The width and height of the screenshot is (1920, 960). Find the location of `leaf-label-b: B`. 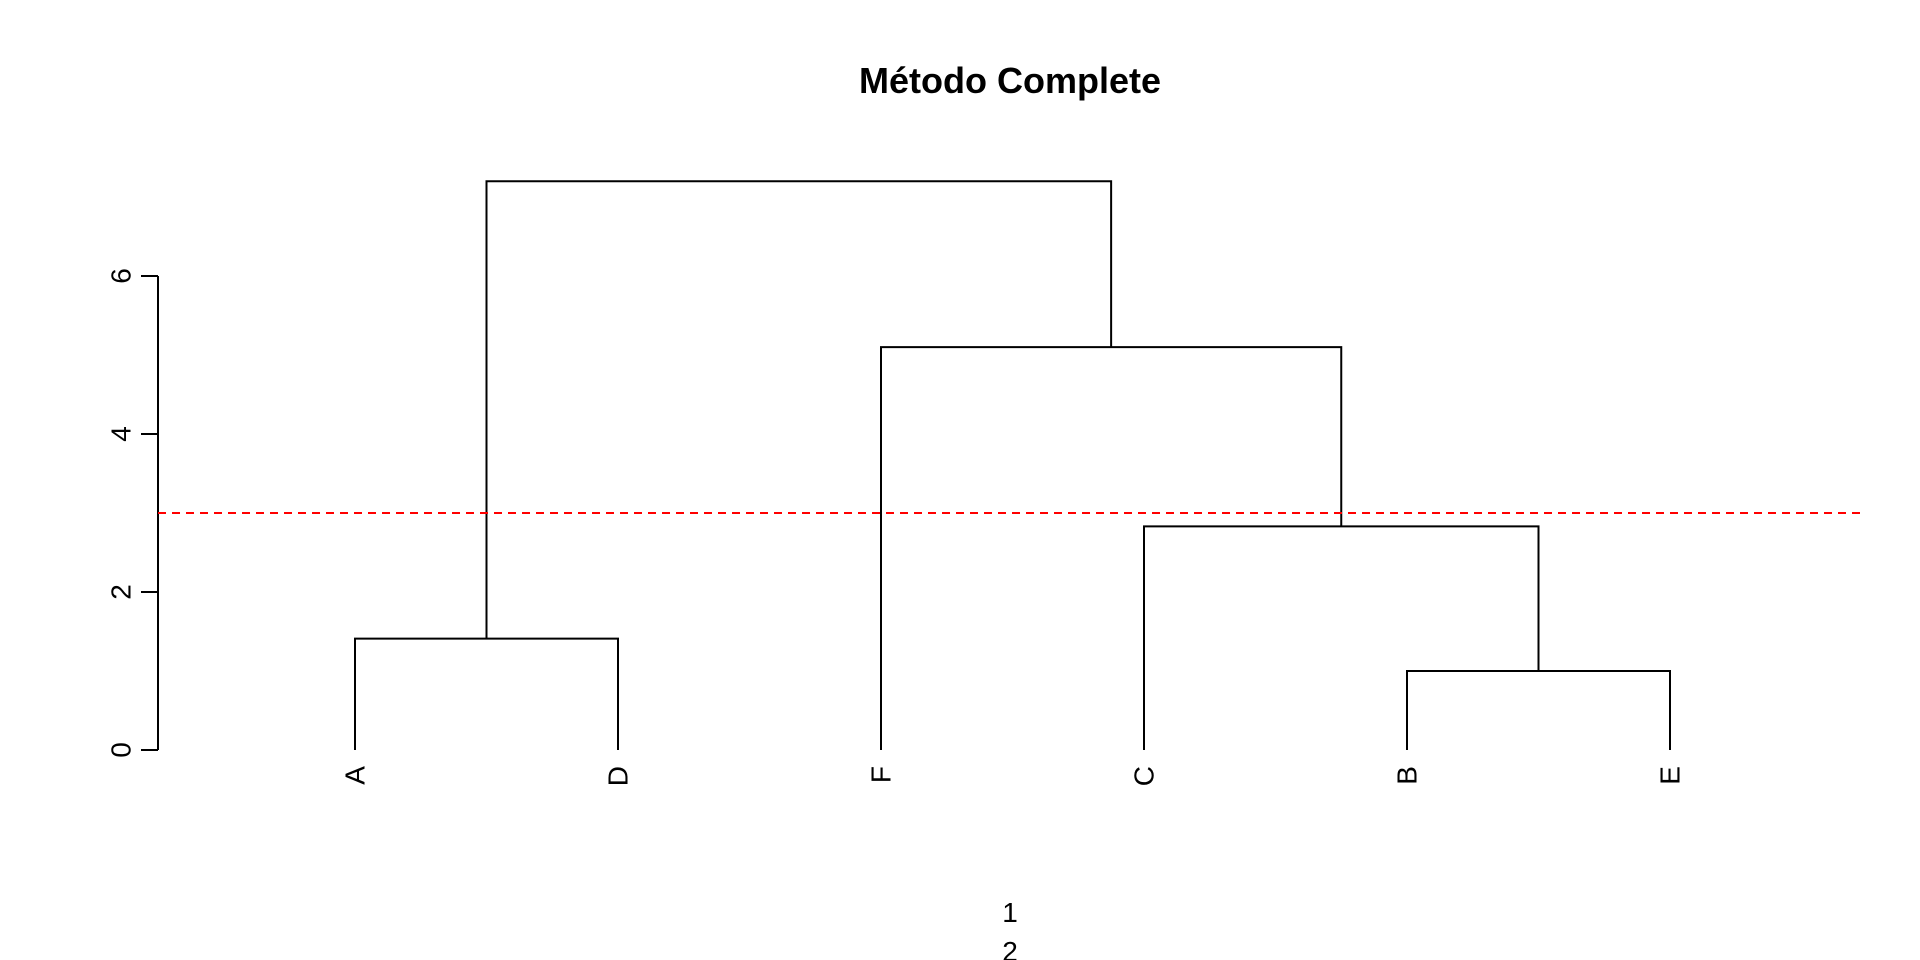

leaf-label-b: B is located at coordinates (1407, 775).